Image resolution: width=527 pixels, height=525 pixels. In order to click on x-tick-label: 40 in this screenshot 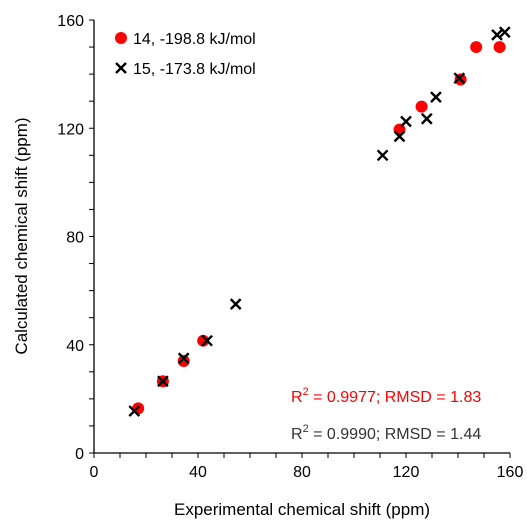, I will do `click(198, 472)`.